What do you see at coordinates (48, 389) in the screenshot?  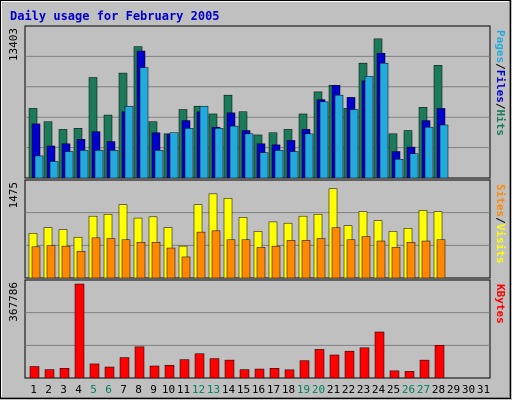 I see `x-tick-label-day-2: 2` at bounding box center [48, 389].